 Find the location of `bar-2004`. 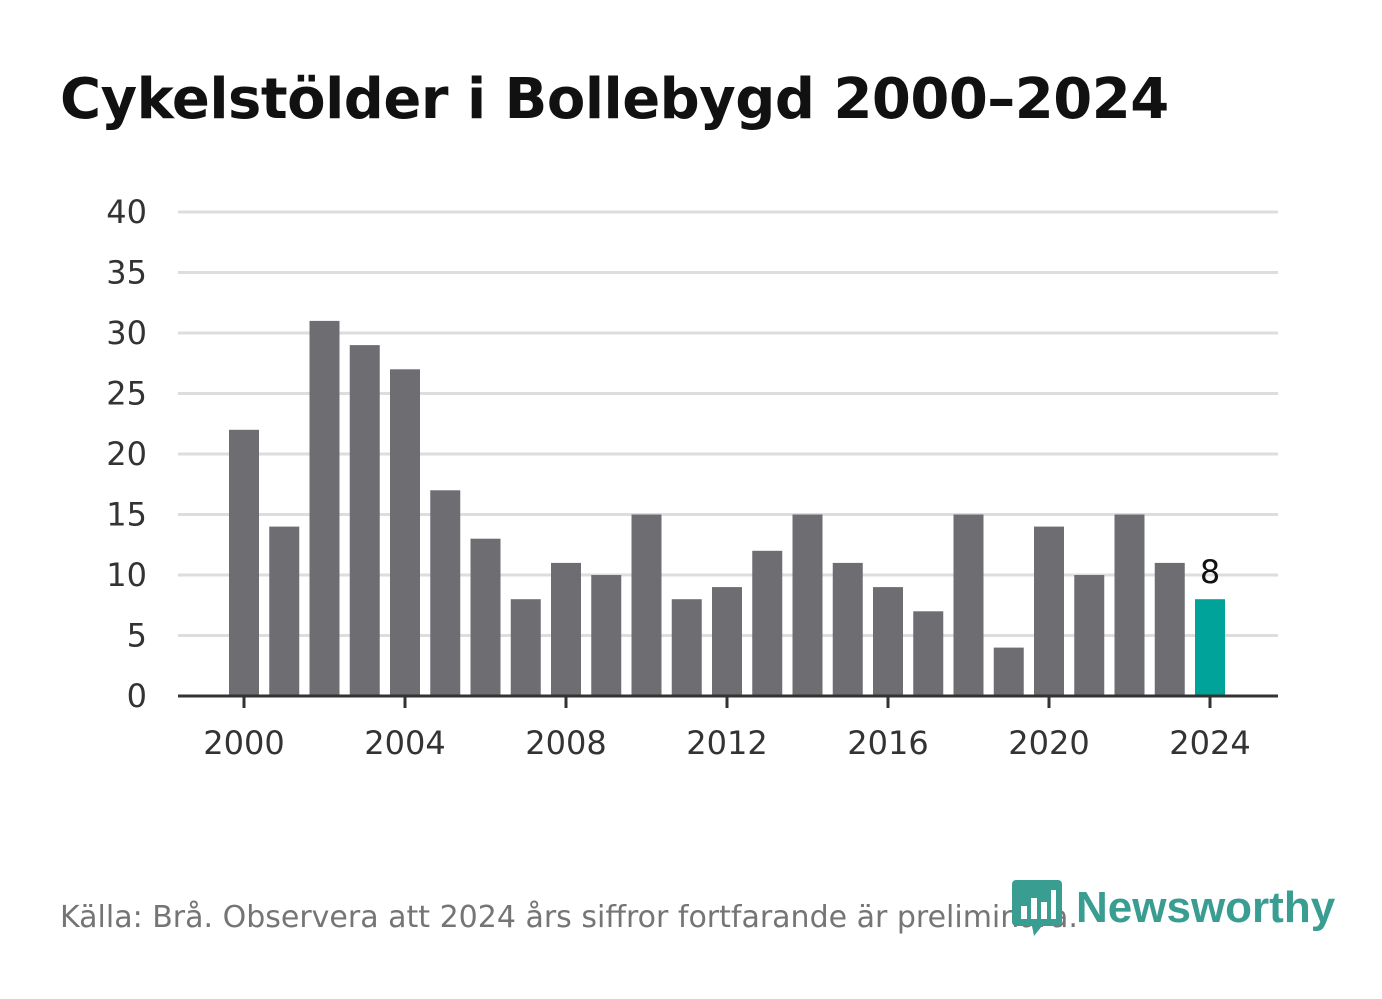

bar-2004 is located at coordinates (405, 532).